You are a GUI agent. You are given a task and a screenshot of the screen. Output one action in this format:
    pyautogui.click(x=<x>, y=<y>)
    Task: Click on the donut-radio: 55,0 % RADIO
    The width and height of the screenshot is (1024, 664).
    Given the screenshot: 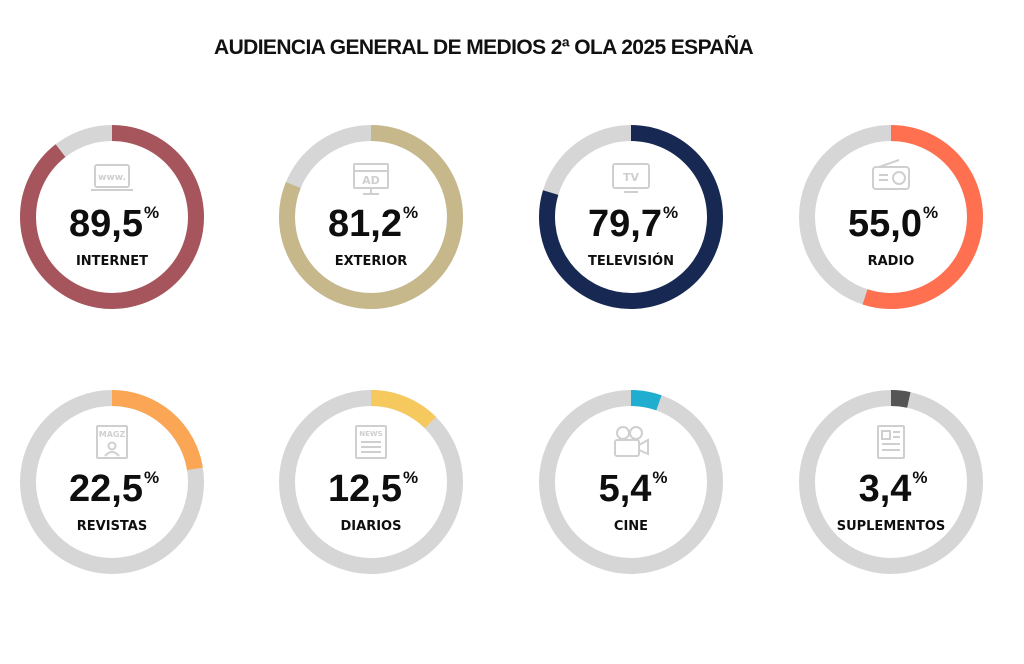 What is the action you would take?
    pyautogui.click(x=891, y=217)
    